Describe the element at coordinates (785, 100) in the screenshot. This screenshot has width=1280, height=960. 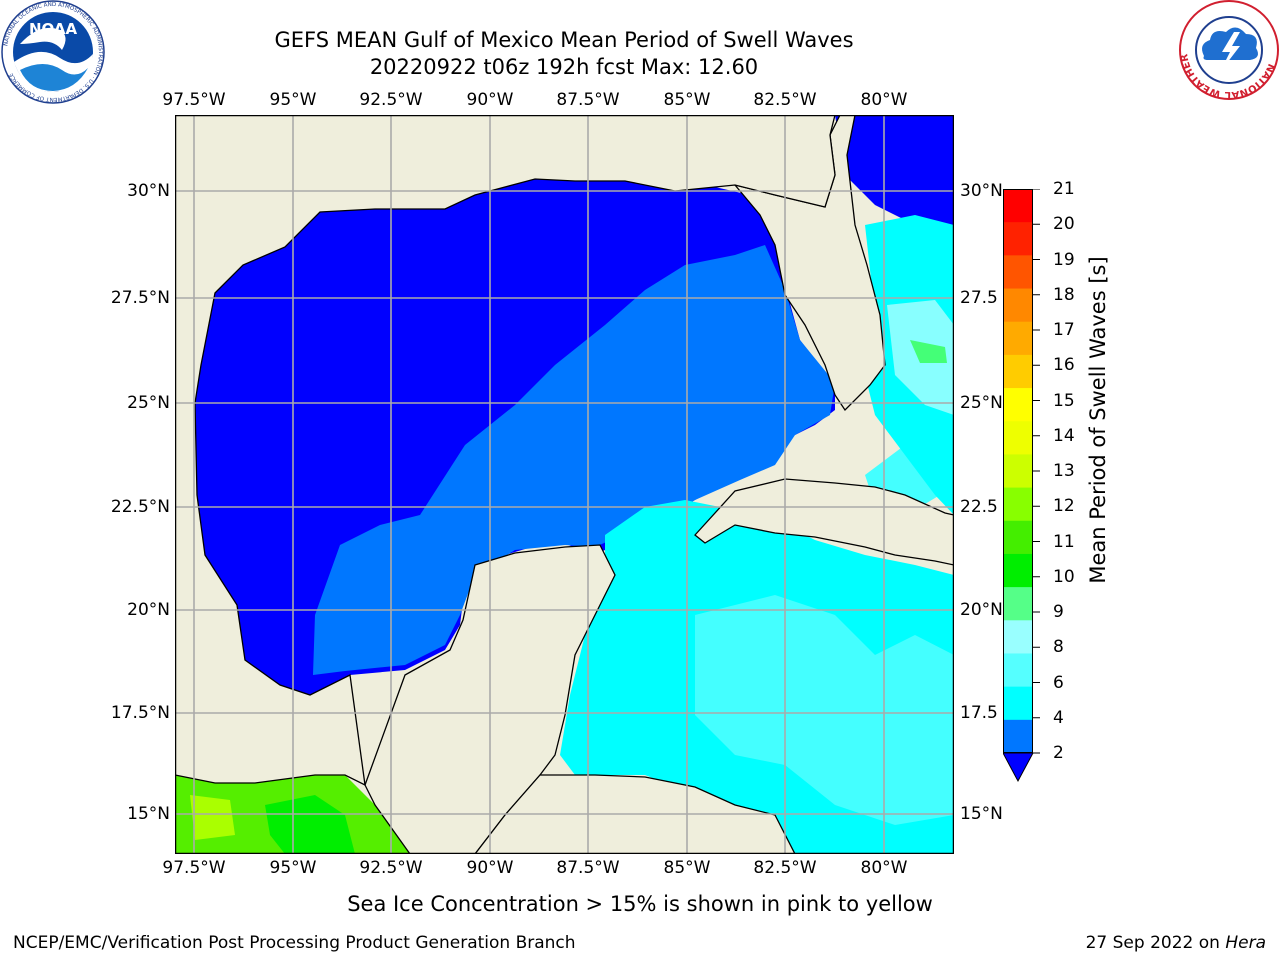
I see `lon-label-top: 82.5°W` at that location.